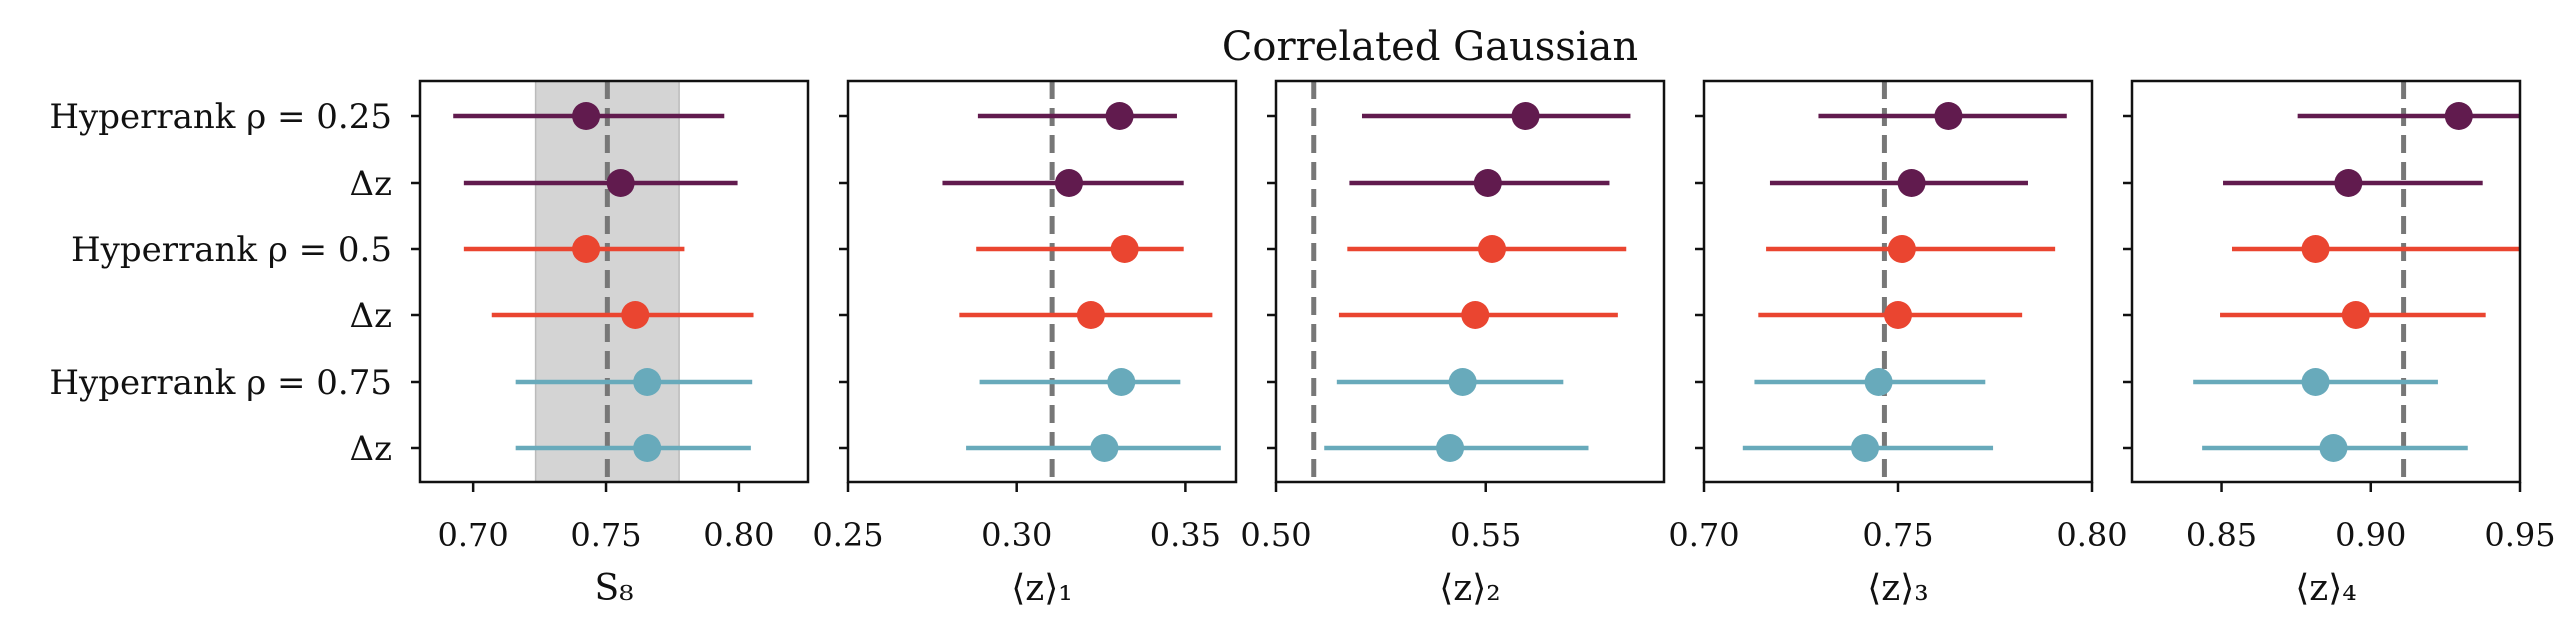 This screenshot has height=633, width=2576. I want to click on x-axis-label: ⟨z⟩₂, so click(1470, 588).